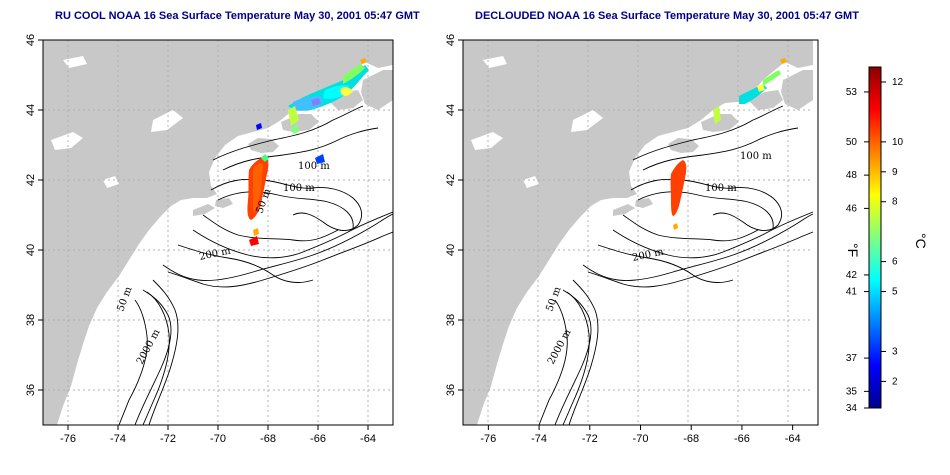  What do you see at coordinates (895, 381) in the screenshot?
I see `cb-c-tick-label: 2` at bounding box center [895, 381].